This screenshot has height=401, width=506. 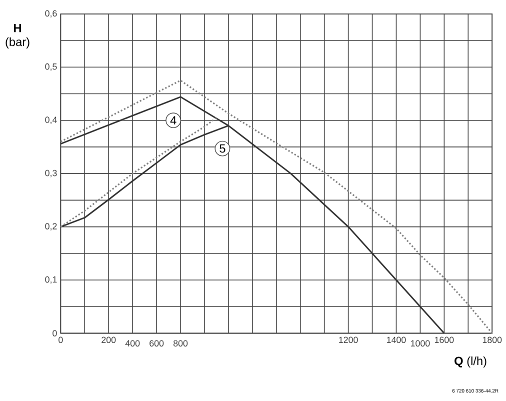 What do you see at coordinates (223, 148) in the screenshot?
I see `annotation: 5` at bounding box center [223, 148].